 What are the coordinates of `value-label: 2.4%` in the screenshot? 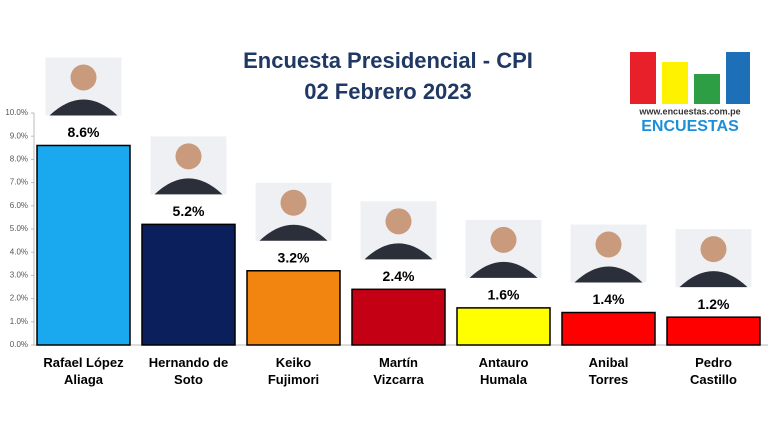 It's located at (399, 276).